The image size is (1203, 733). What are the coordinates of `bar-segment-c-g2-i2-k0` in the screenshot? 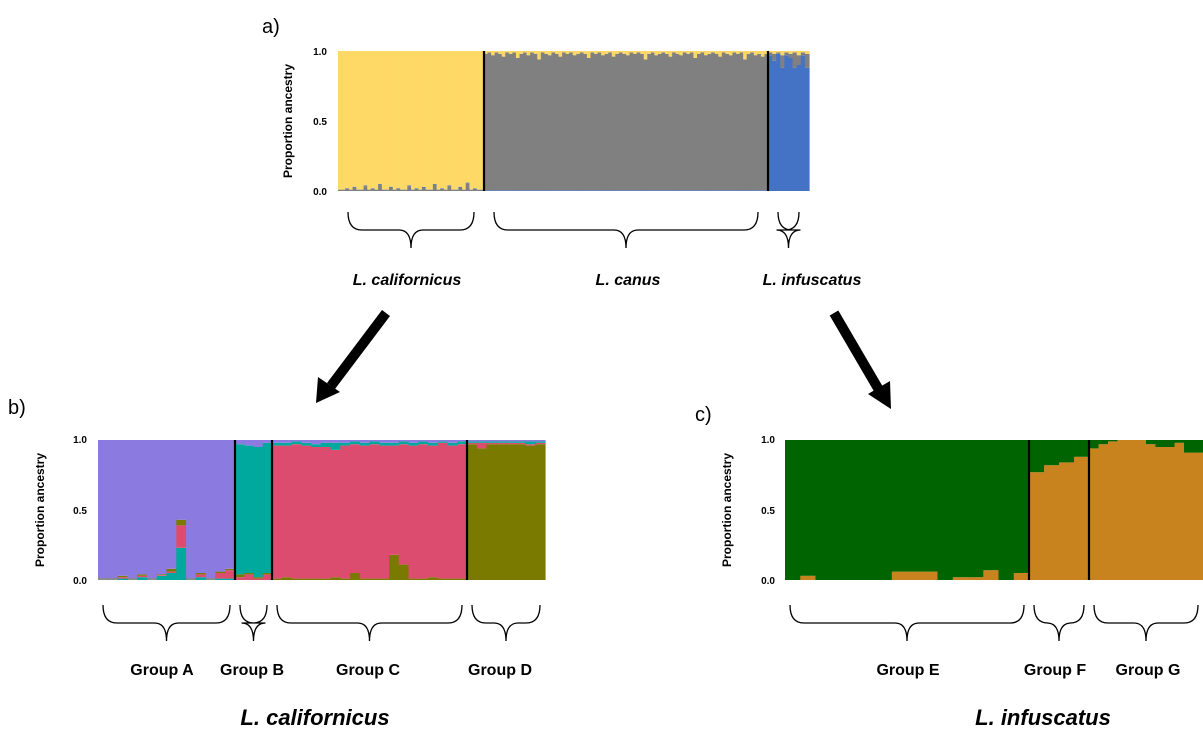 It's located at (1113, 441).